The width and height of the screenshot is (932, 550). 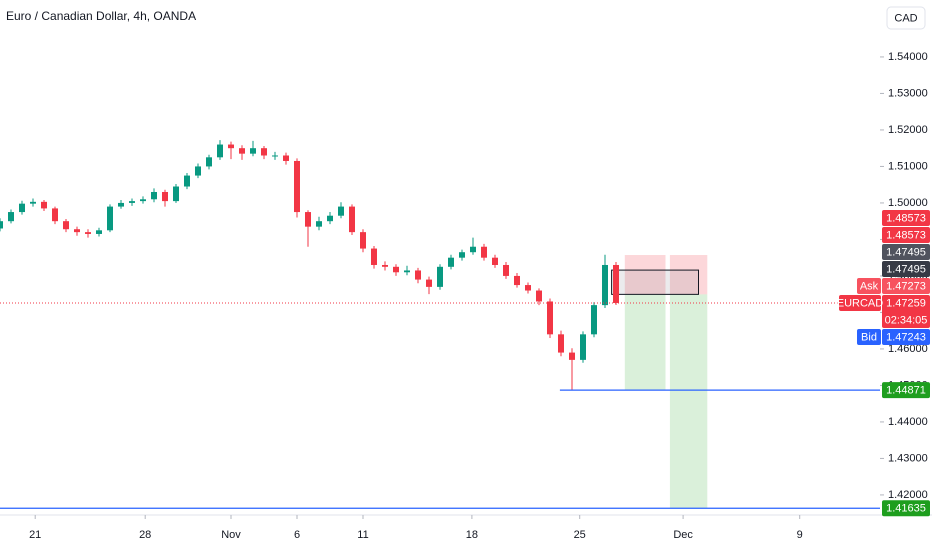 I want to click on price-tag-text: 1.47273, so click(x=906, y=286).